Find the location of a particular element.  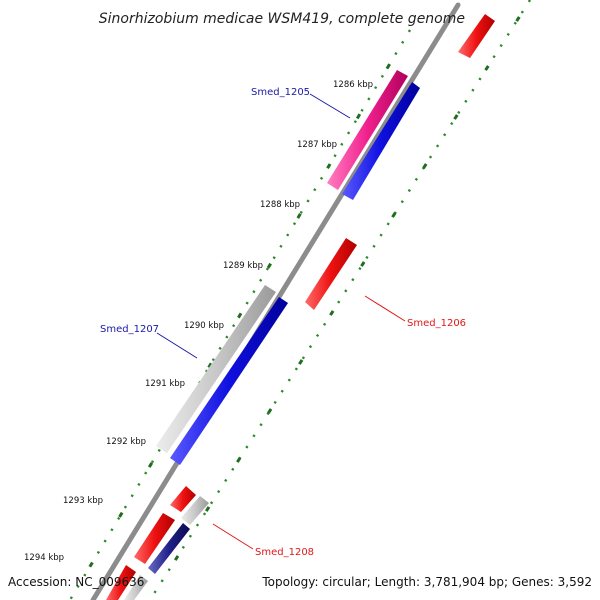

gene-red-bottom is located at coordinates (121, 582).